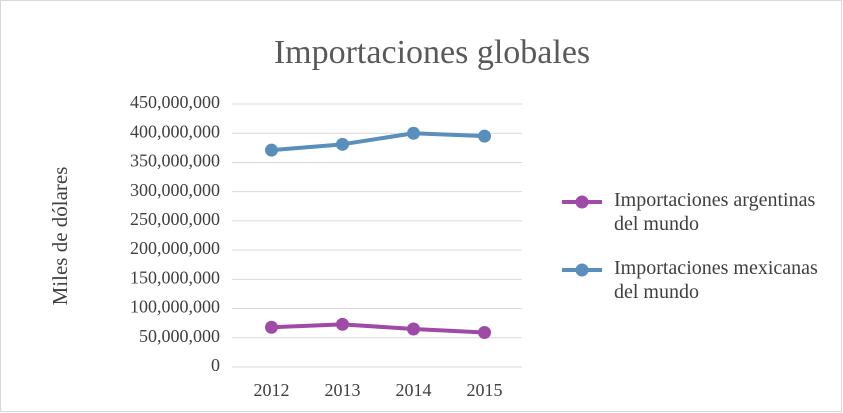 The height and width of the screenshot is (413, 843). Describe the element at coordinates (215, 365) in the screenshot. I see `y-tick-label: 0` at that location.